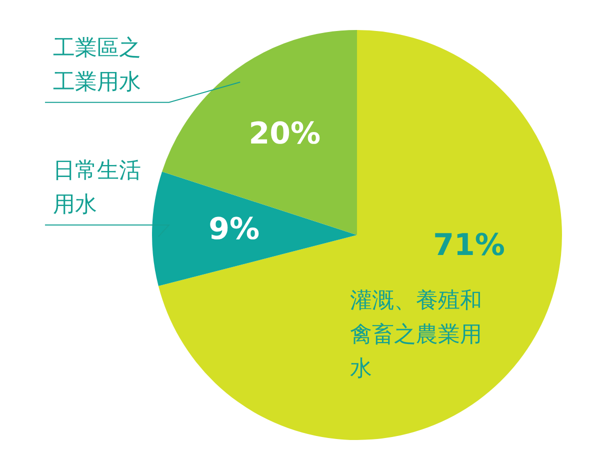 The width and height of the screenshot is (612, 450). I want to click on slice-label: 工業區之工業用水, so click(97, 66).